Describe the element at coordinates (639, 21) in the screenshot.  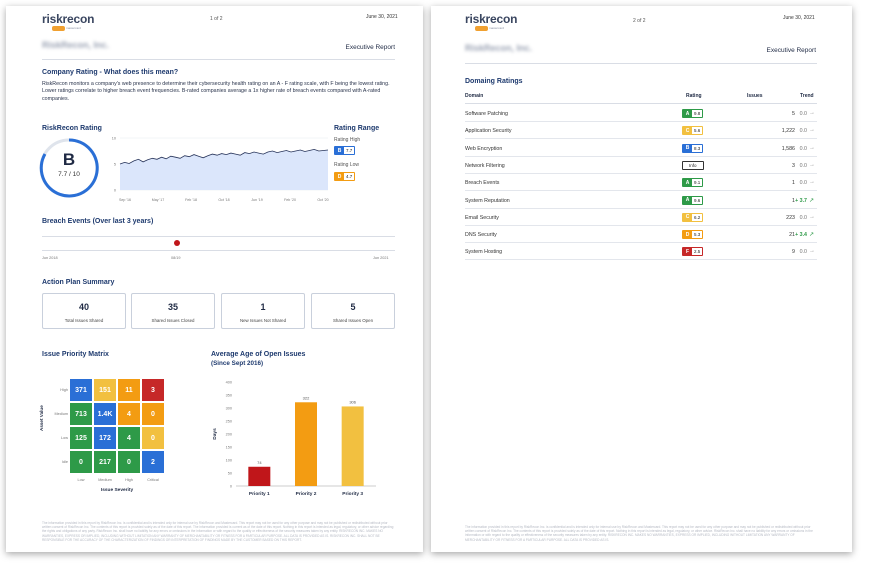
I see `page-number: 2 of 2` at that location.